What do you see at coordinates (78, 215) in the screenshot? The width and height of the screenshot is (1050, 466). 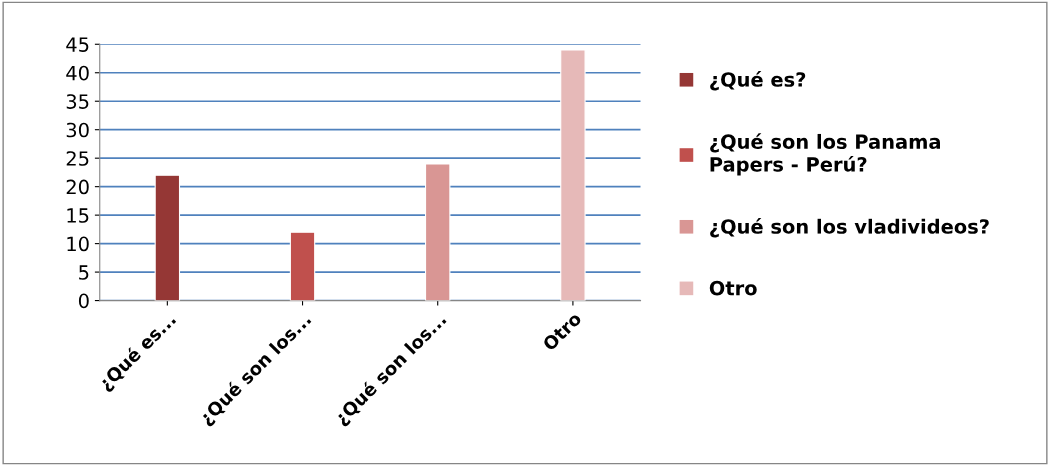 I see `y-tick-label: 15` at bounding box center [78, 215].